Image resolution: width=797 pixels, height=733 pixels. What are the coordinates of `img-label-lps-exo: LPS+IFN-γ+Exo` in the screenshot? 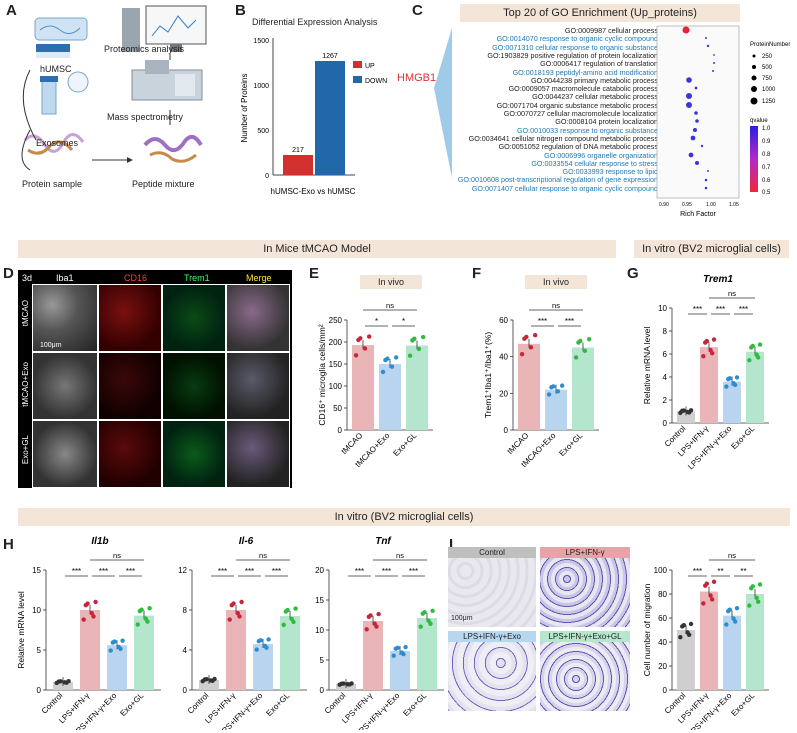 It's located at (492, 636).